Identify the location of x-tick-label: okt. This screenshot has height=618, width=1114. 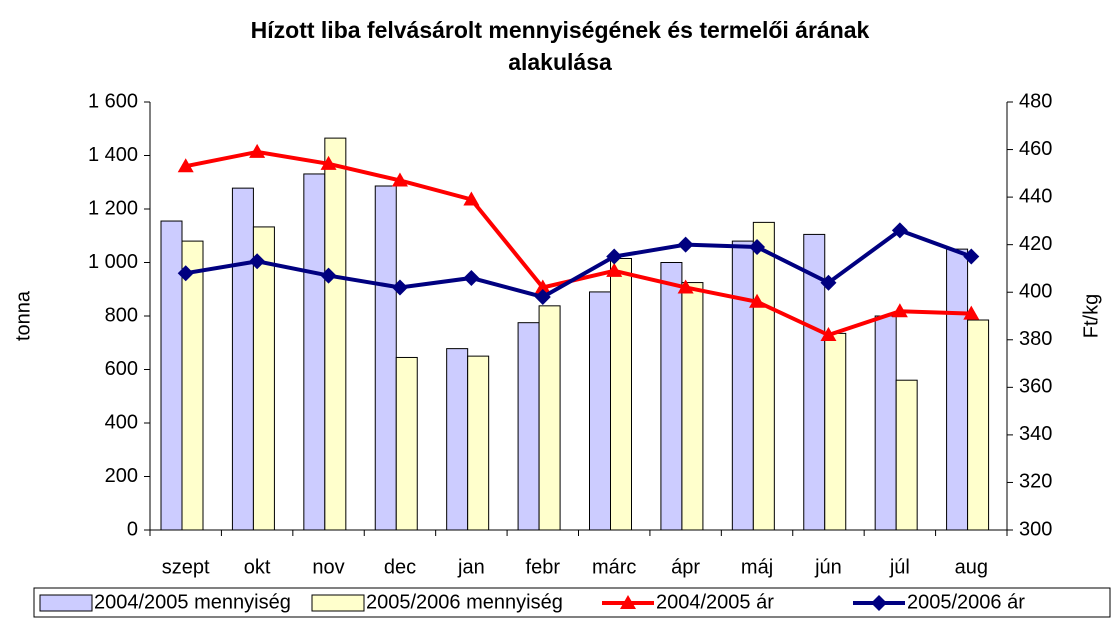
(257, 567).